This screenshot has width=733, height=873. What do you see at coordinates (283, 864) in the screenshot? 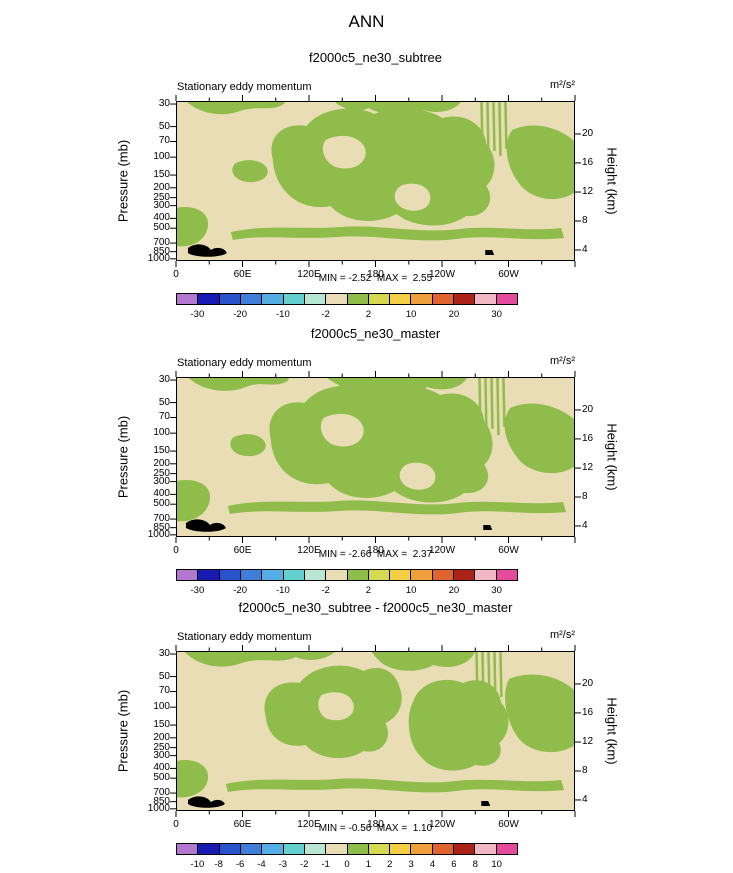
I see `colorbar-tick-label: -3` at bounding box center [283, 864].